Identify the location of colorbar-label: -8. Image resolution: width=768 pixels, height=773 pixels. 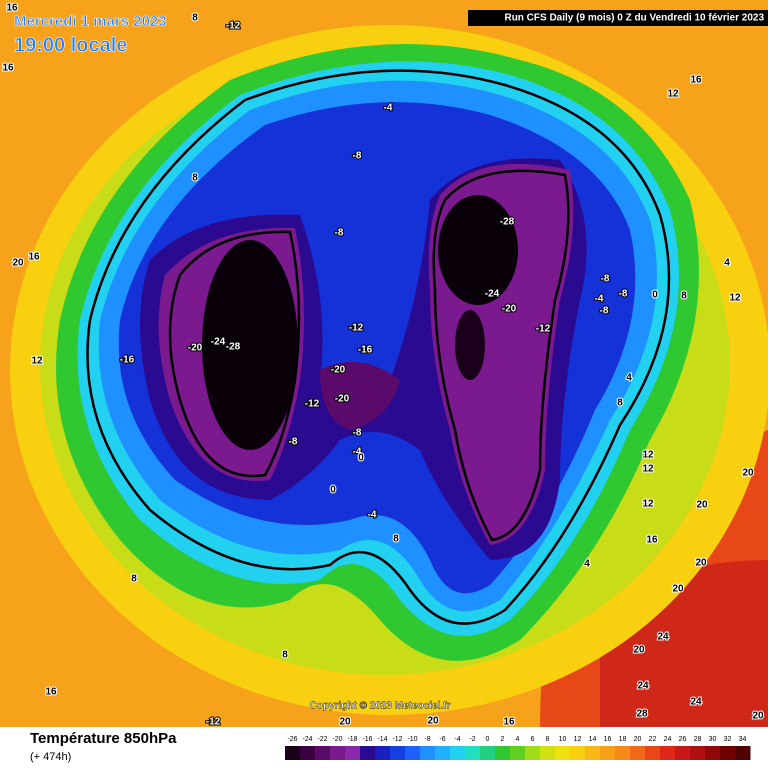
(427, 739).